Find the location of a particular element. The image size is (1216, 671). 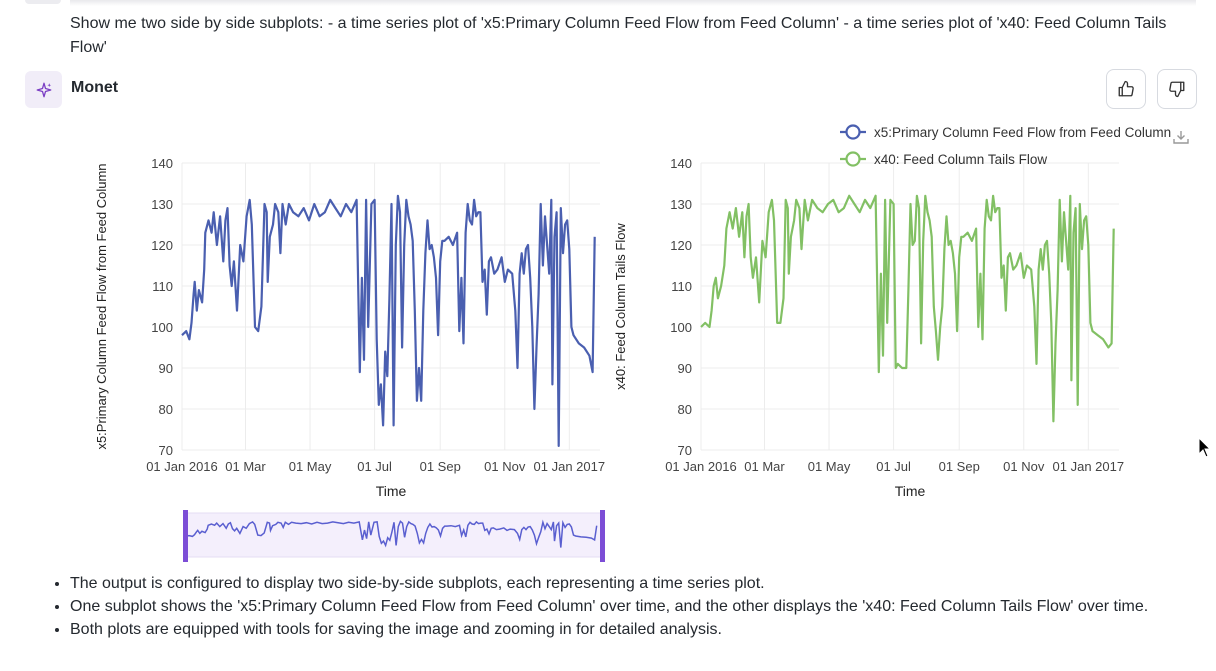

like-button is located at coordinates (1126, 89).